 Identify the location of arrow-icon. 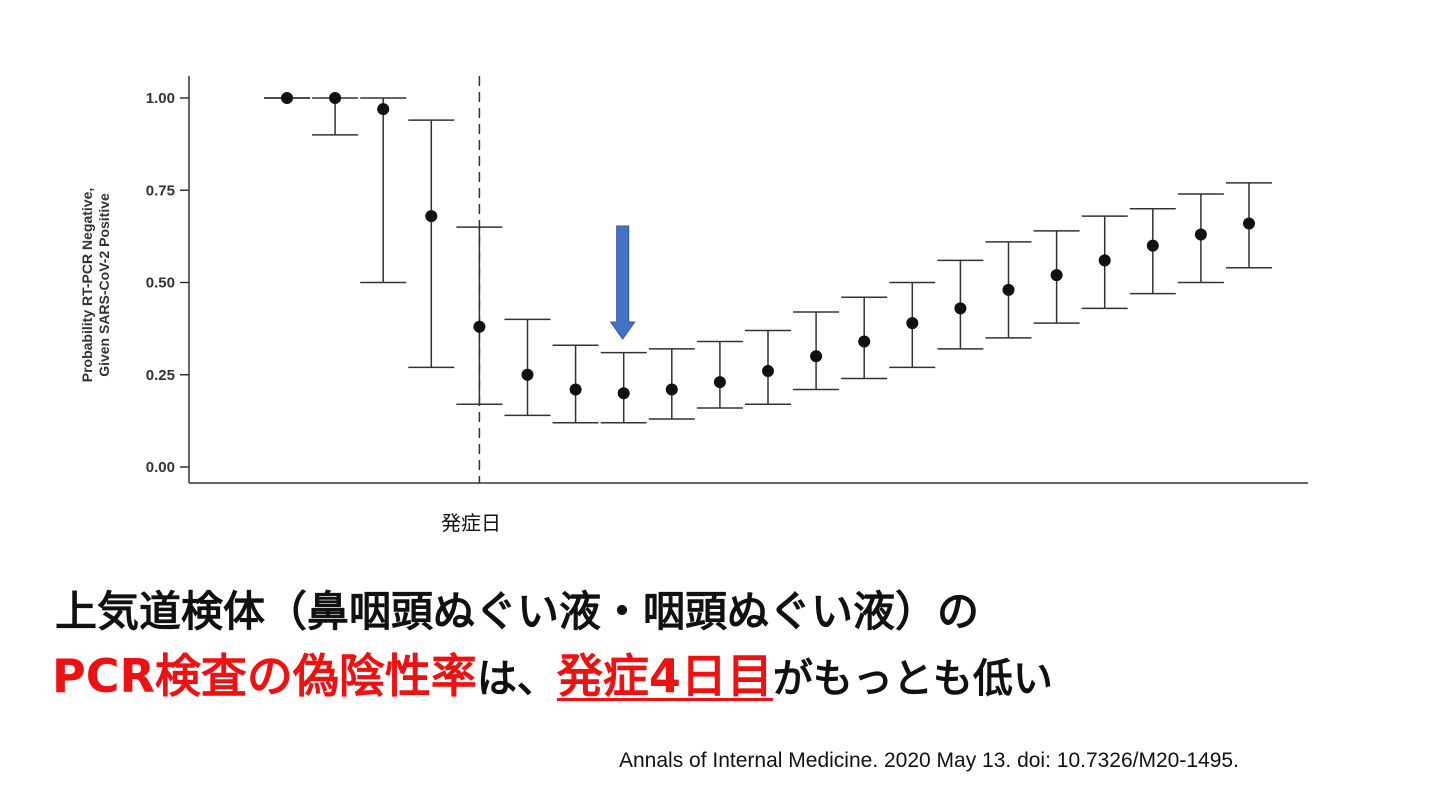
(622, 282).